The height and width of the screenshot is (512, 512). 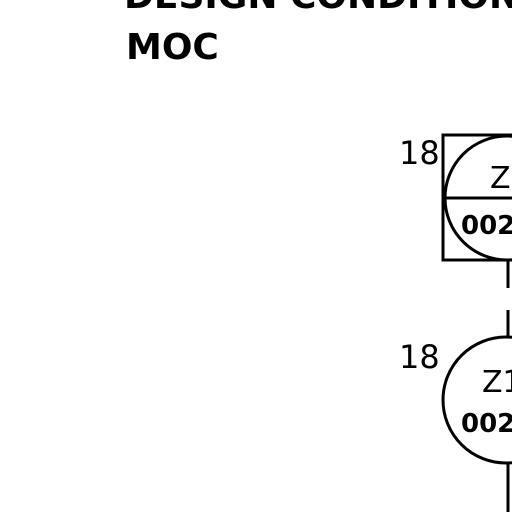 I want to click on instrument-1-tag: Z, so click(x=500, y=178).